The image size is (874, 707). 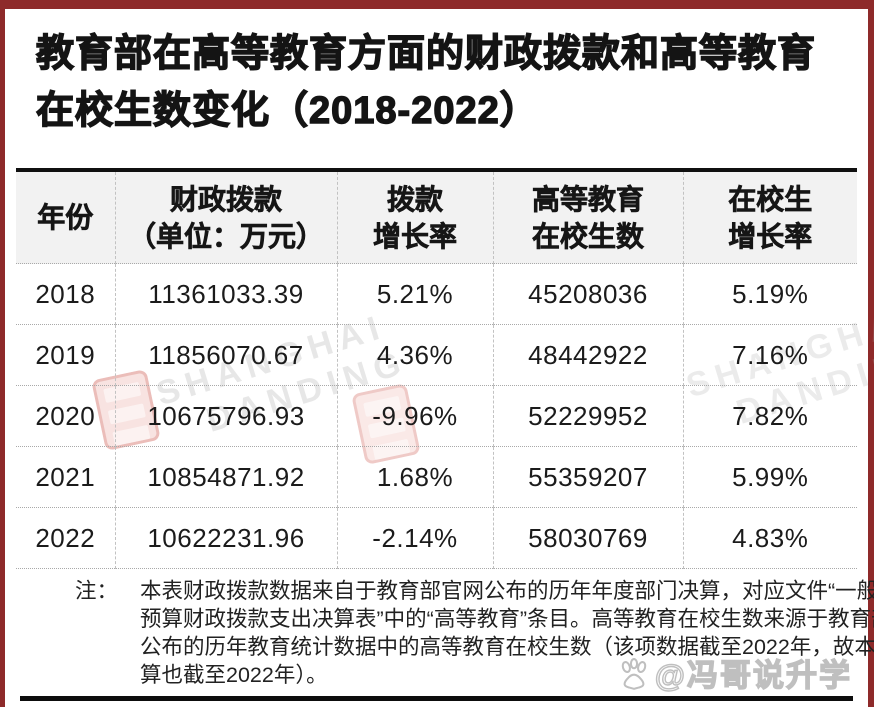 I want to click on page-title-line2: 在校生数变化（2018-2022）, so click(x=287, y=110).